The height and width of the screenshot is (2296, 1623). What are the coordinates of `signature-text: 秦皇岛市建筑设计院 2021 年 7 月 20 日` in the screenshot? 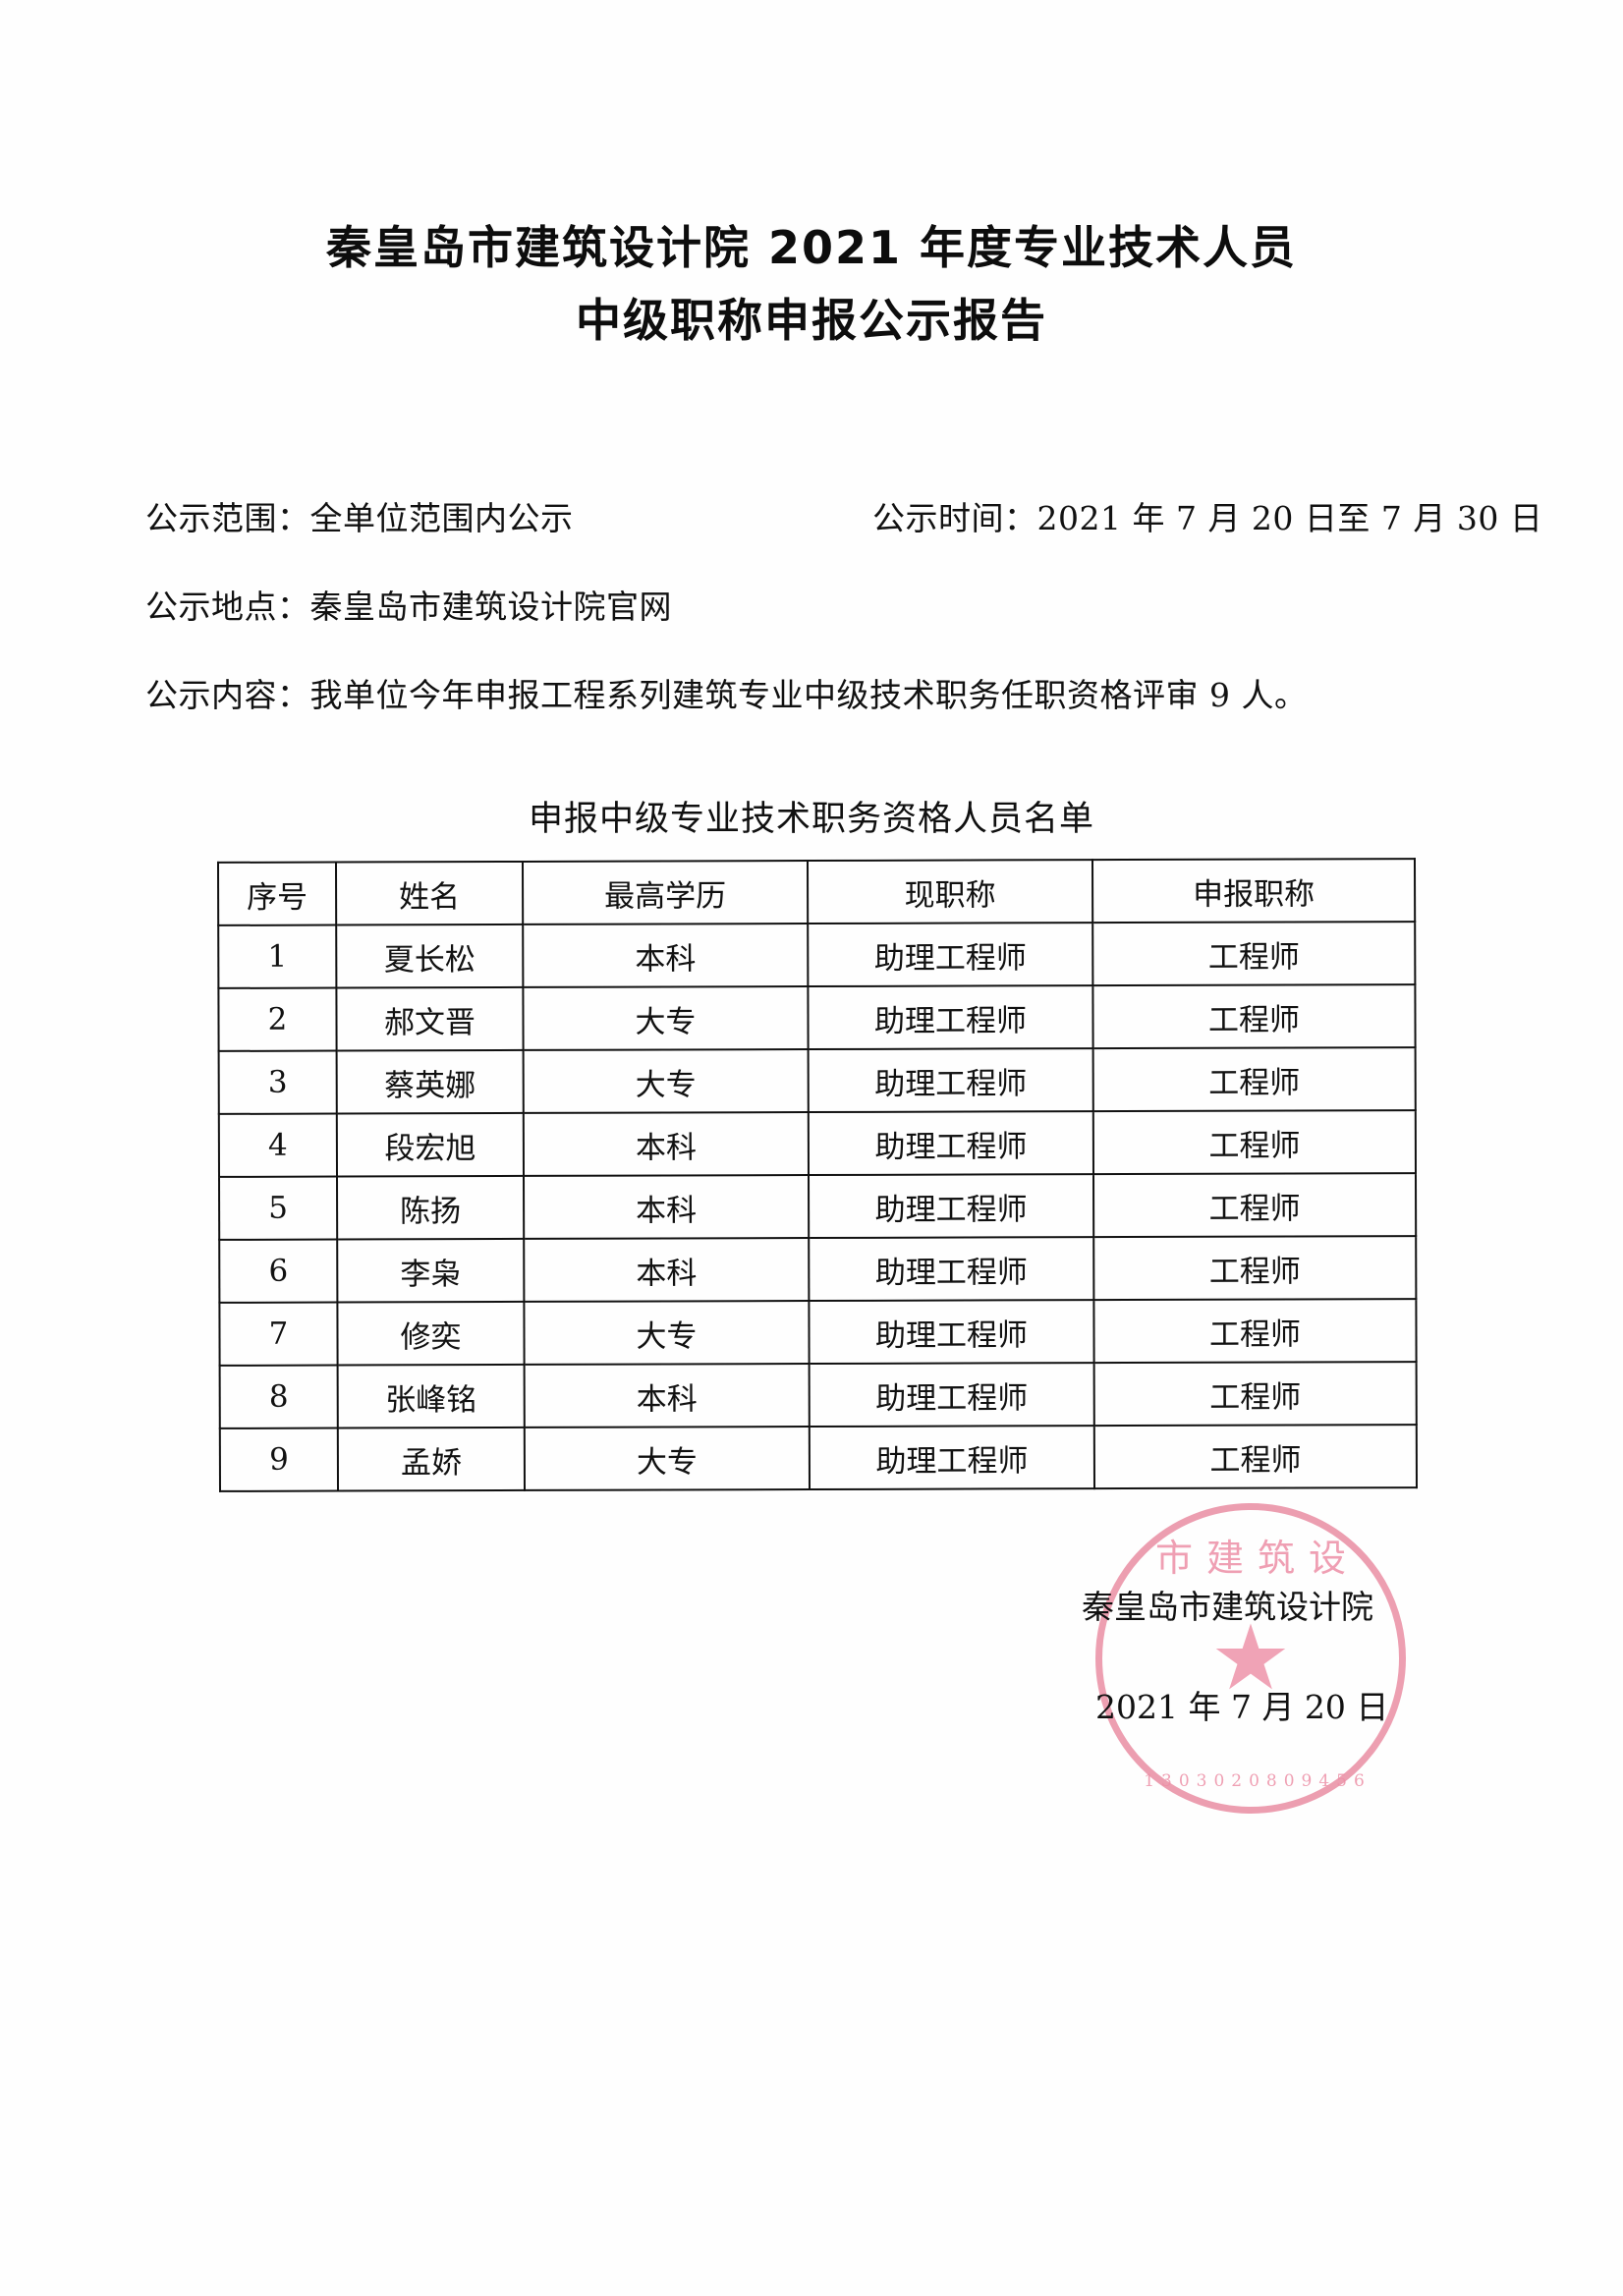 It's located at (1272, 1657).